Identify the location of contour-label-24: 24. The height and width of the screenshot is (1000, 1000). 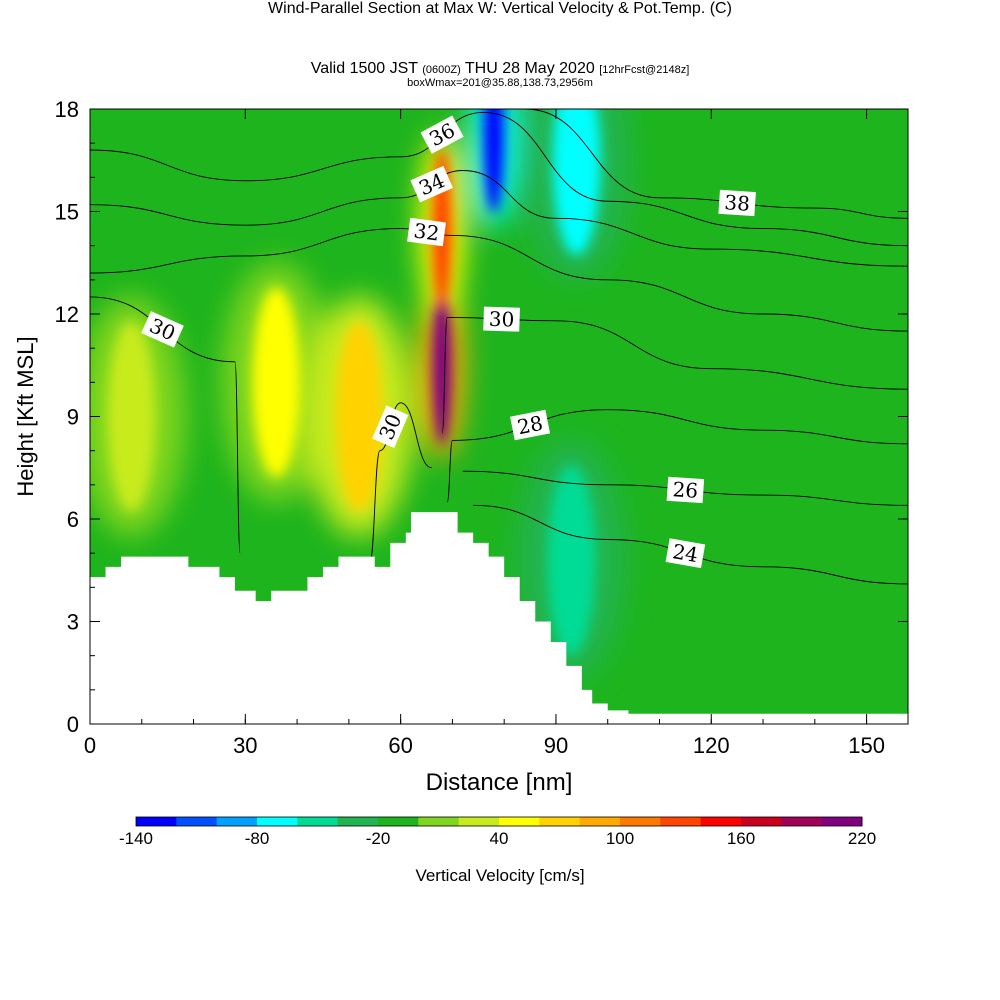
(685, 553).